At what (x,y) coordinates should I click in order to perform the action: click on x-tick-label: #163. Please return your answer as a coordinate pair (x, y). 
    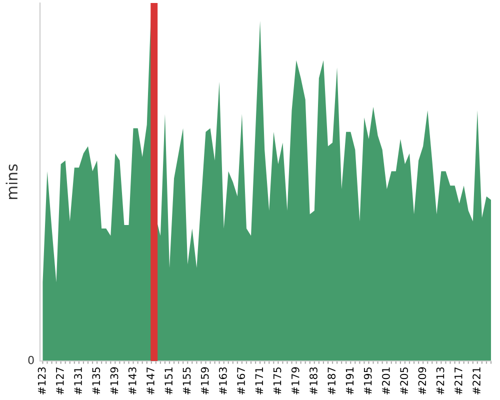
    Looking at the image, I should click on (222, 380).